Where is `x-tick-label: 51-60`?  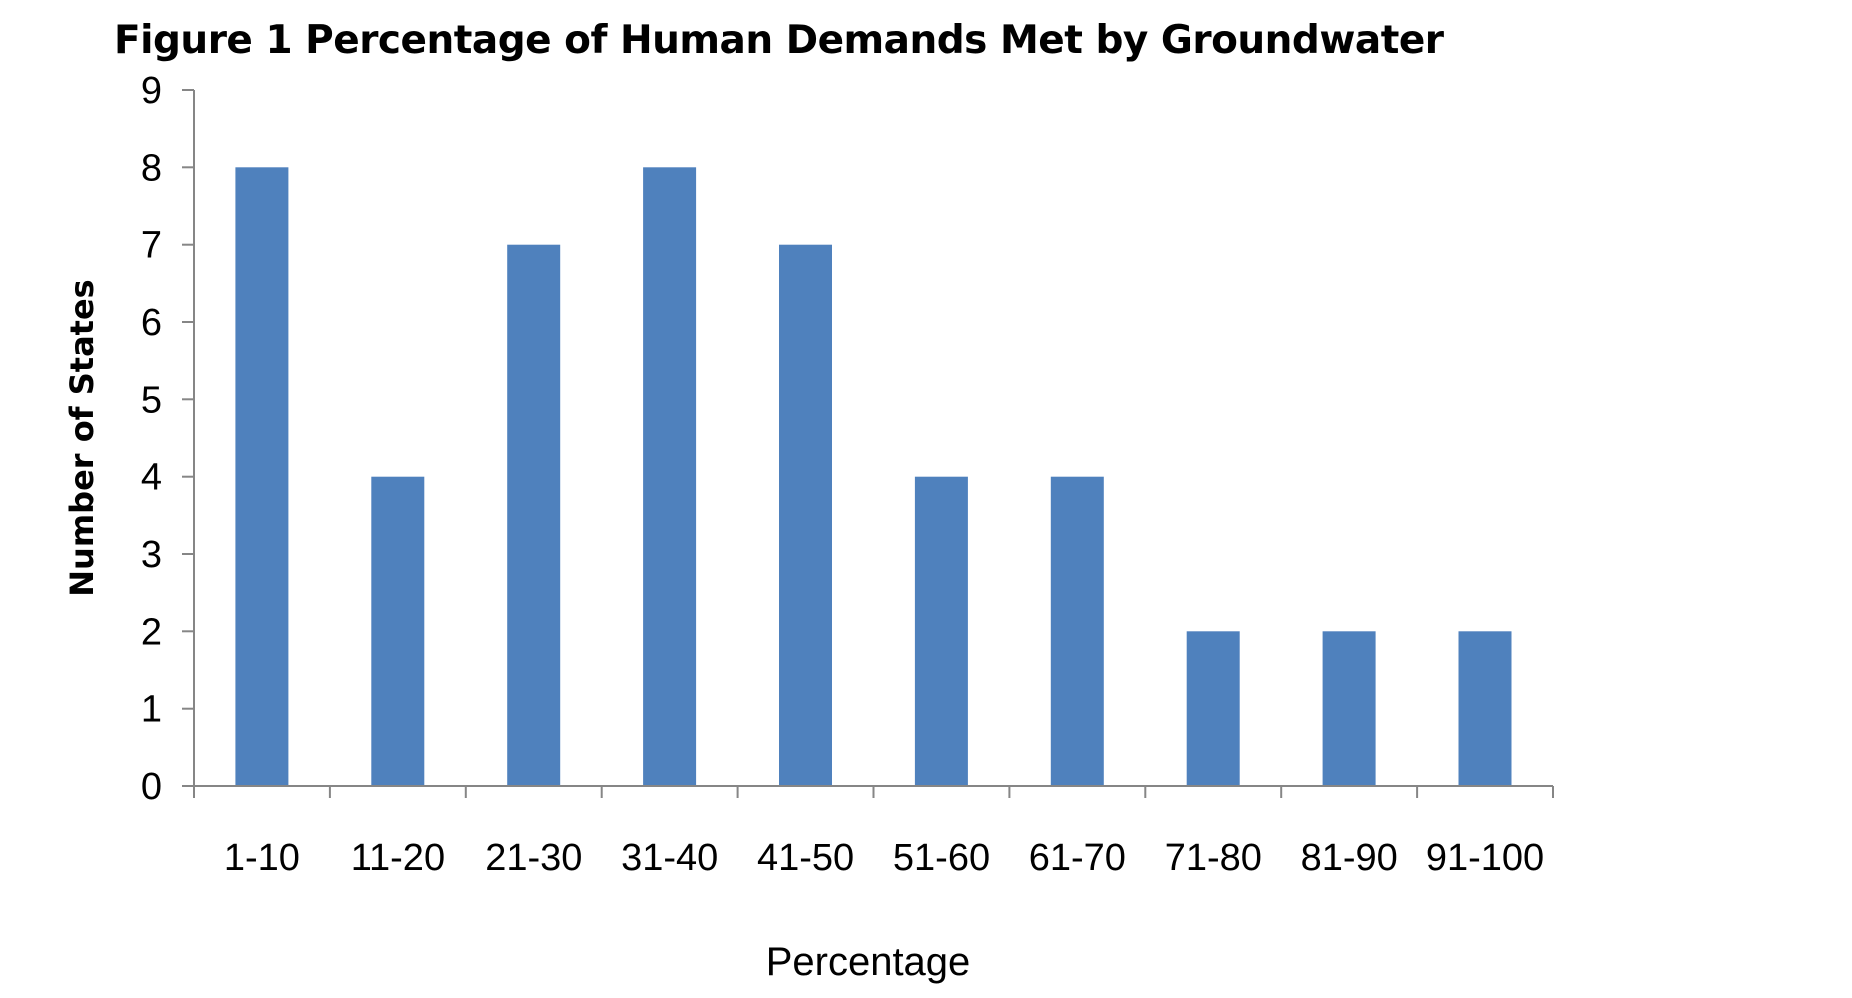 x-tick-label: 51-60 is located at coordinates (941, 858).